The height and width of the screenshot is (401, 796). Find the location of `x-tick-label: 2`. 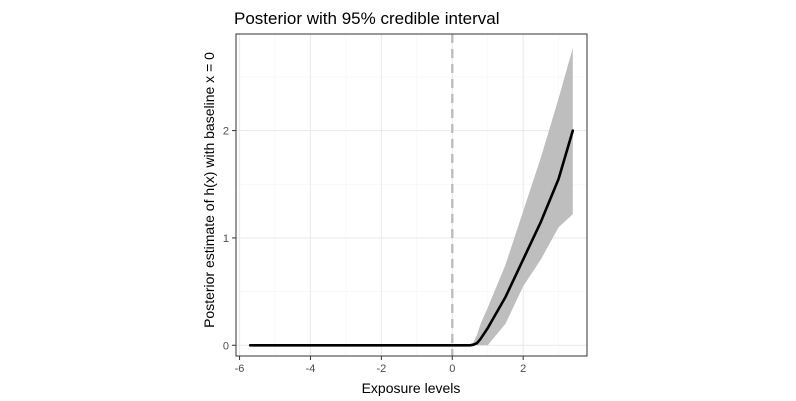

x-tick-label: 2 is located at coordinates (523, 369).